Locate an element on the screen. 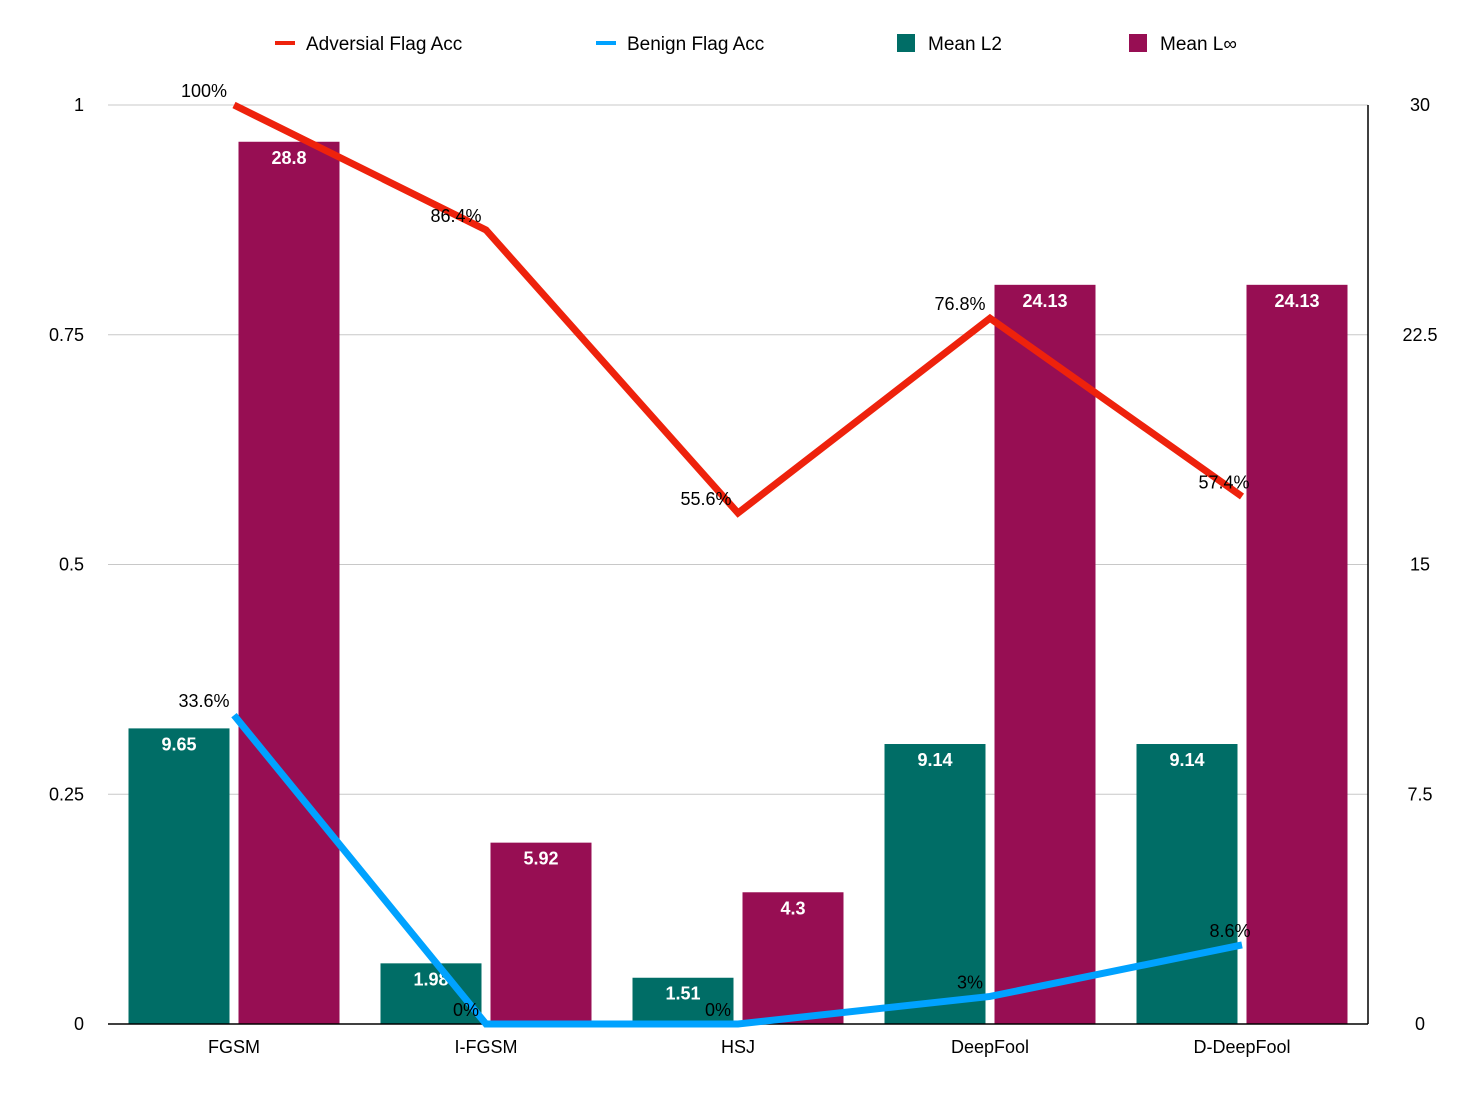  left-tick-label: 1 is located at coordinates (79, 105).